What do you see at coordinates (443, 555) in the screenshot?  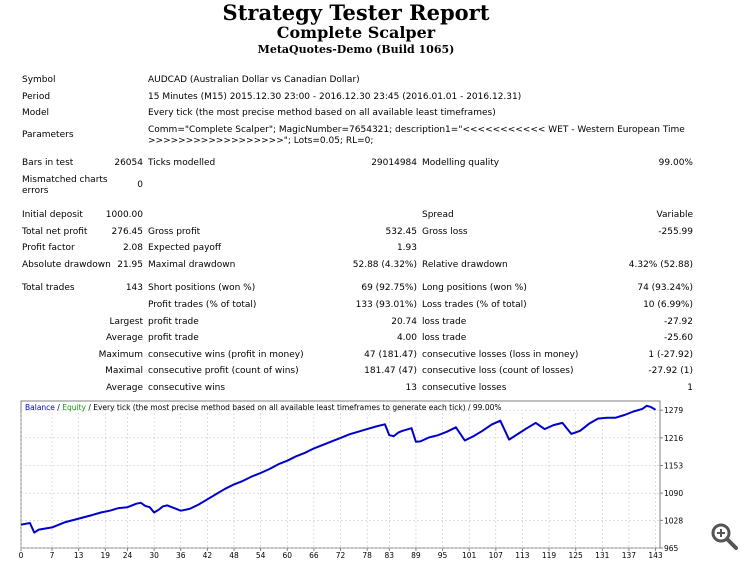 I see `x-tick-label: 95` at bounding box center [443, 555].